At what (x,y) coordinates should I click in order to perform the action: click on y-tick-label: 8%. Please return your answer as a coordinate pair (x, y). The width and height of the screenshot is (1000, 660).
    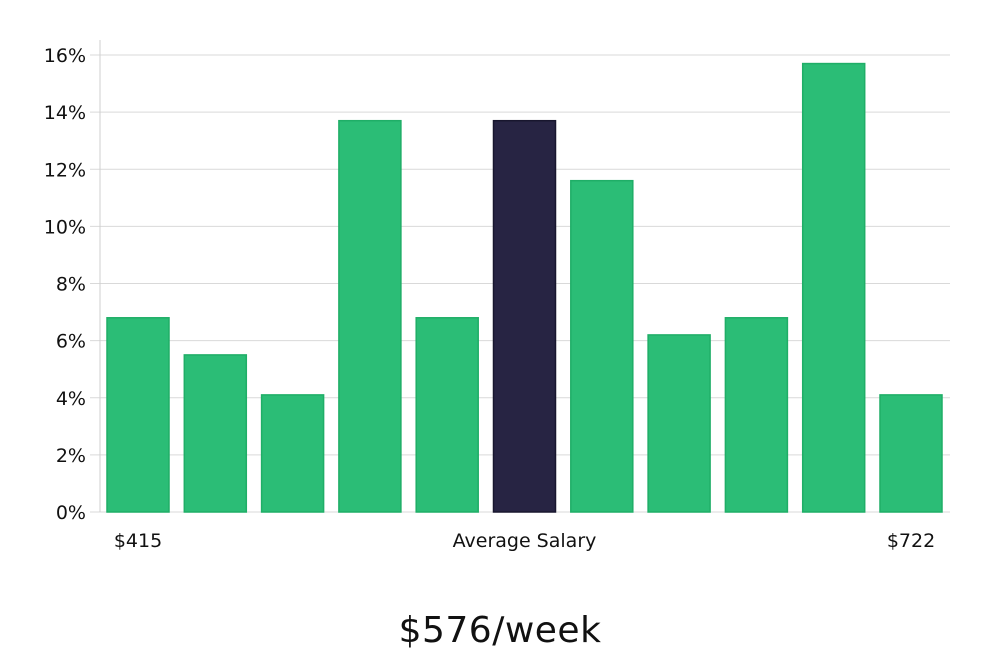
    Looking at the image, I should click on (71, 285).